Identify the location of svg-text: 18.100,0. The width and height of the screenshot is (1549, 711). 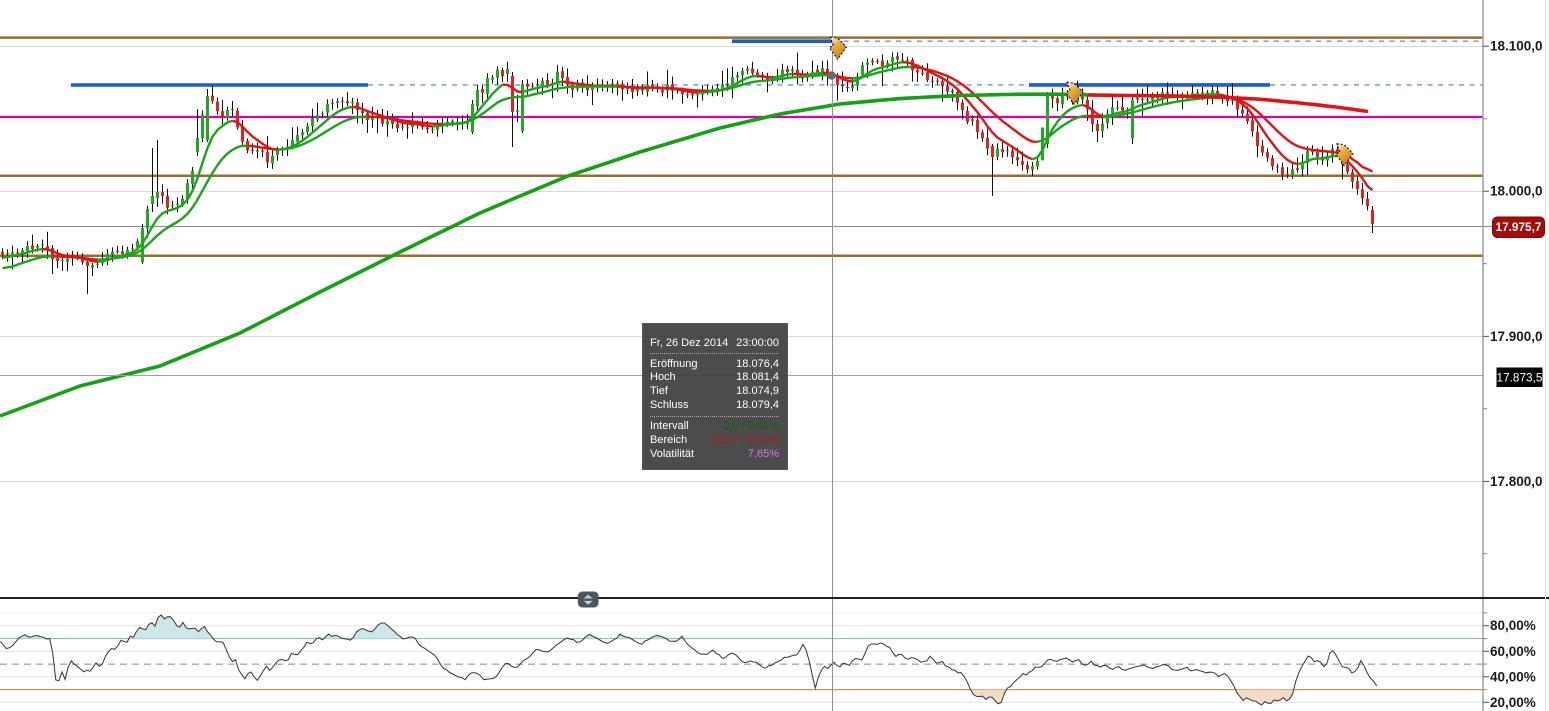
(1516, 46).